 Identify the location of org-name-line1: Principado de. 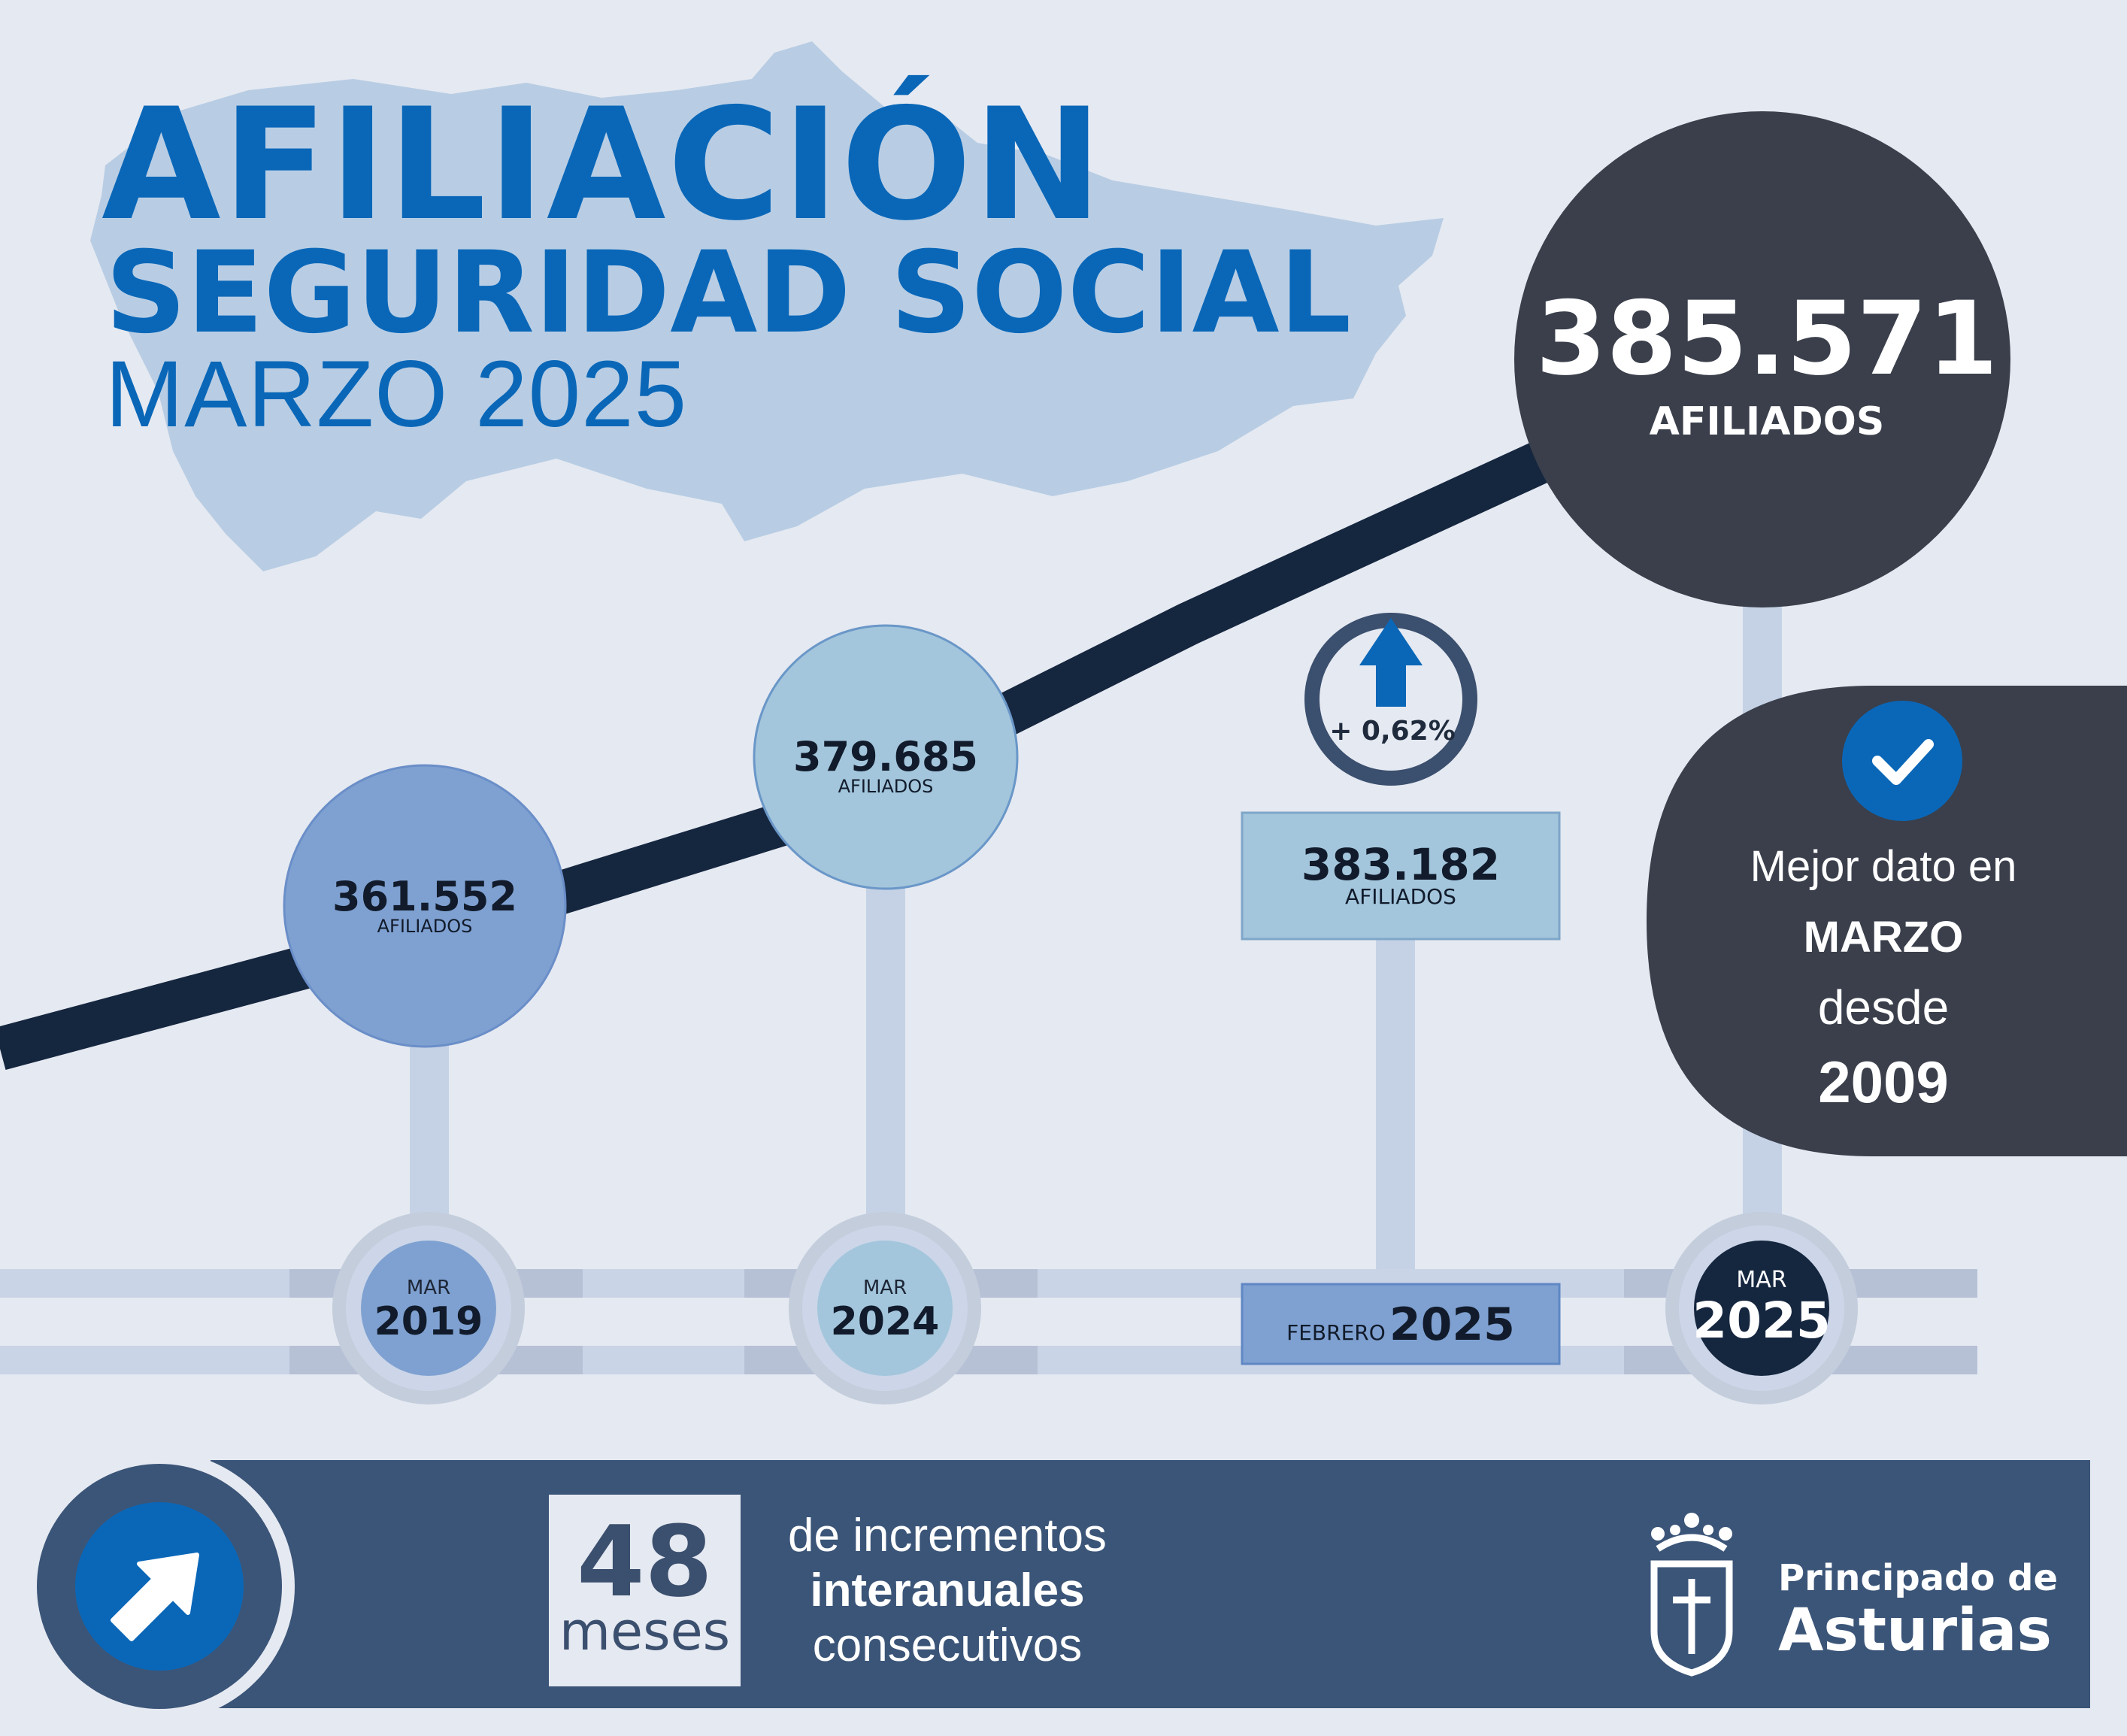
(1918, 1578).